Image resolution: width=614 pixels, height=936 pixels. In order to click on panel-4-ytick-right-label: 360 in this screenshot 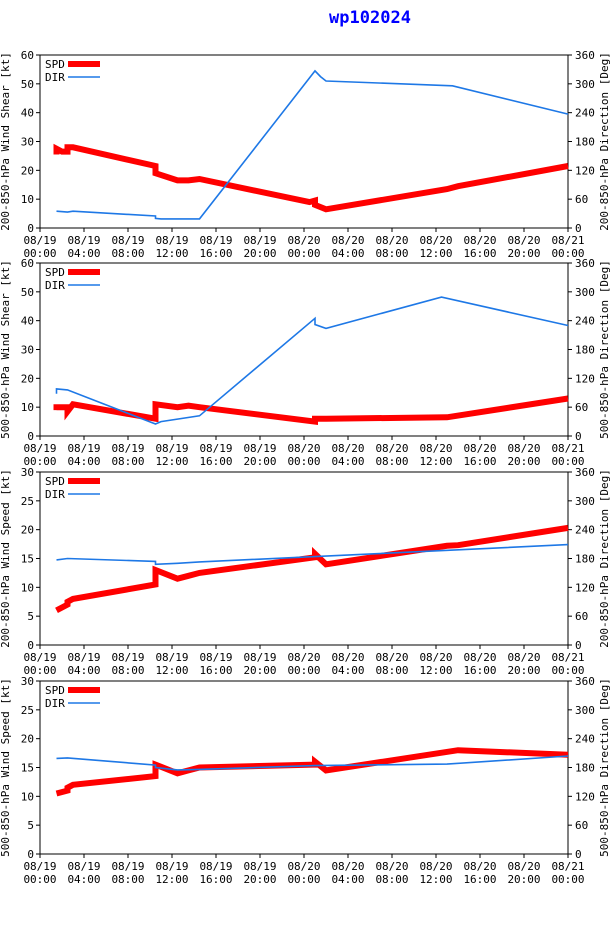, I will do `click(585, 681)`.